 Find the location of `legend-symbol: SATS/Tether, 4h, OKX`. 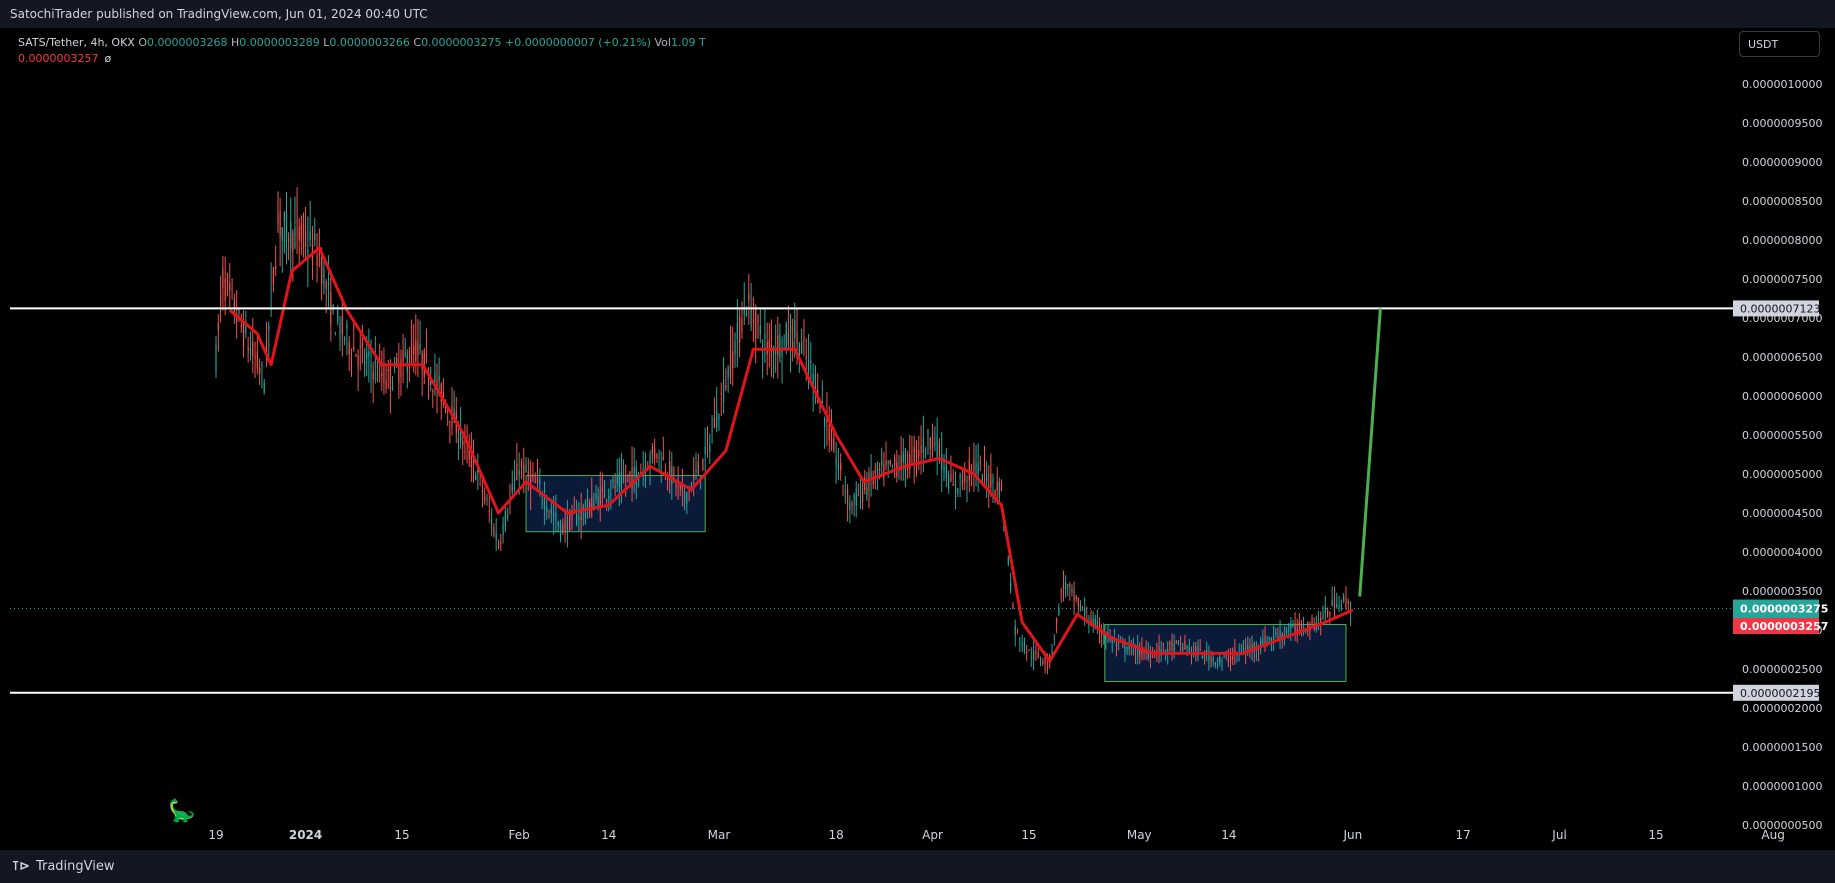

legend-symbol: SATS/Tether, 4h, OKX is located at coordinates (76, 42).